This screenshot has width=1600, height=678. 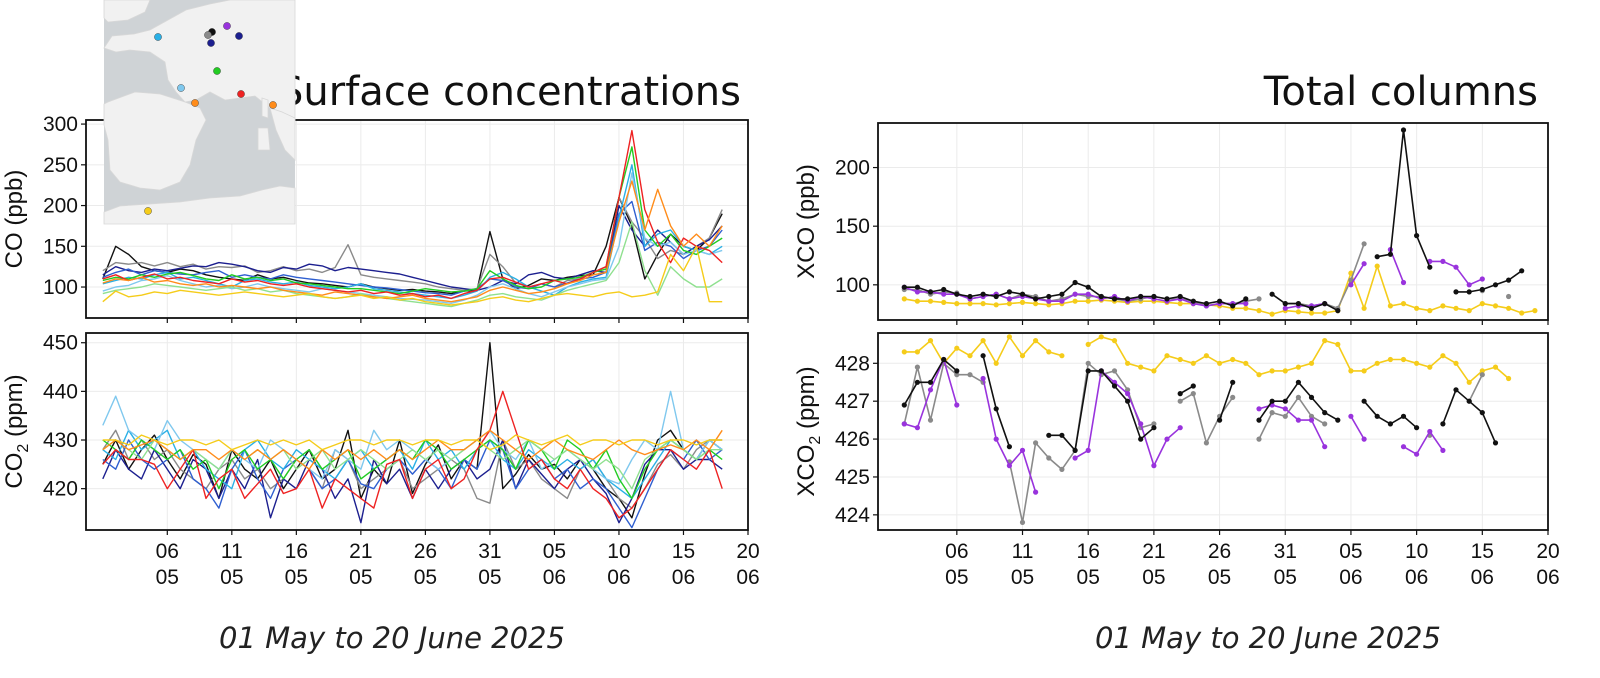 What do you see at coordinates (227, 26) in the screenshot?
I see `station-marker-purple` at bounding box center [227, 26].